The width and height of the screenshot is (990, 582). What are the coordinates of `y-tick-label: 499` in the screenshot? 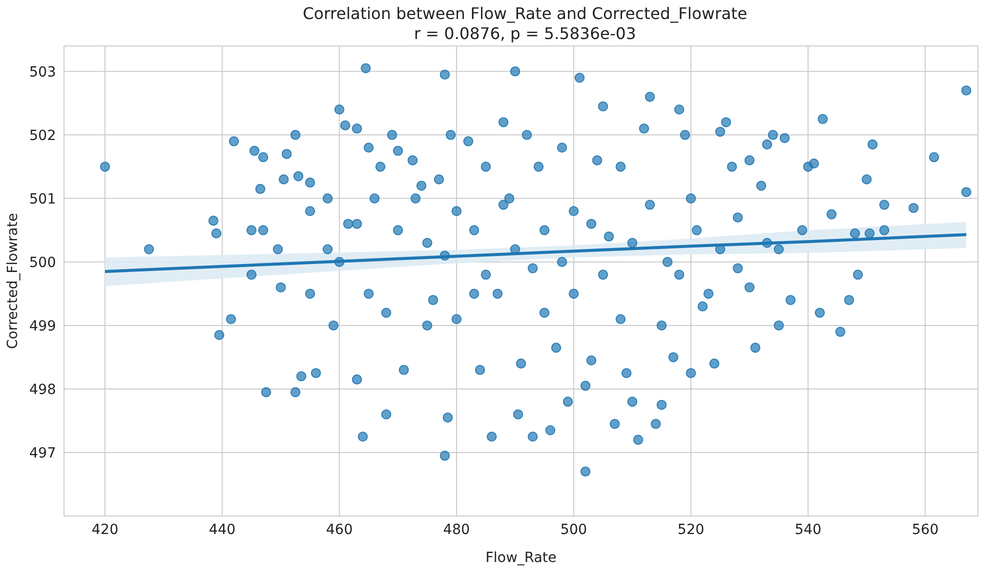 It's located at (42, 326).